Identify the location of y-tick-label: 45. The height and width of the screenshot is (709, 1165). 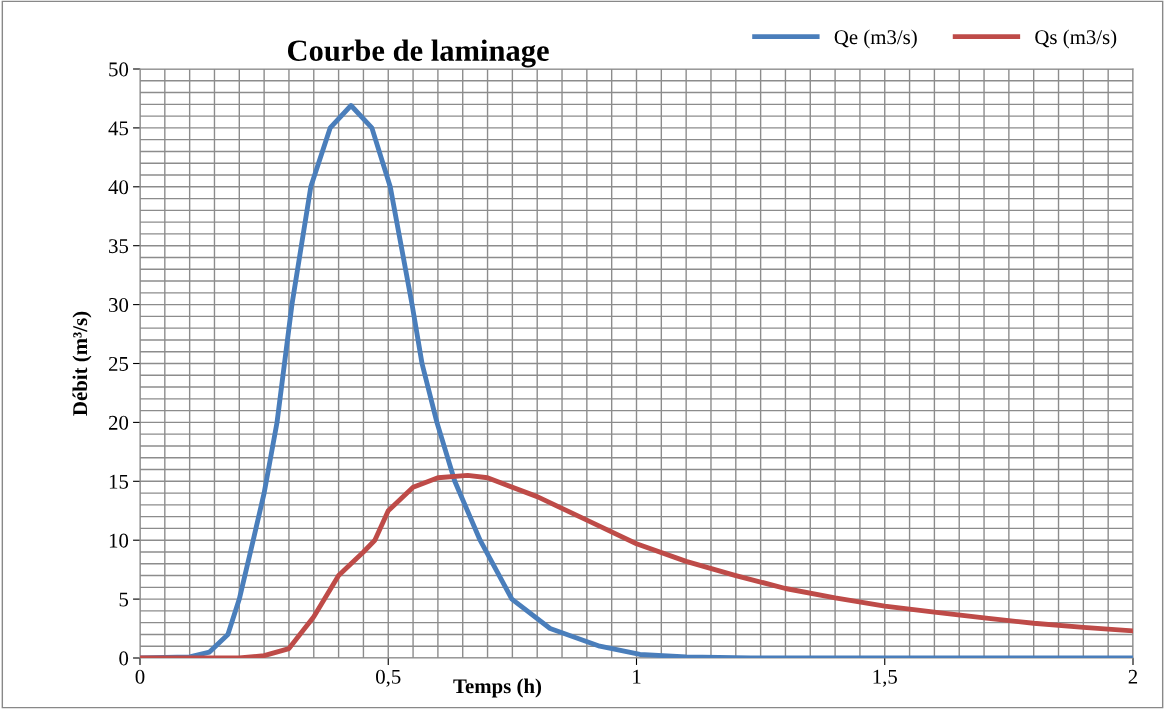
(118, 128).